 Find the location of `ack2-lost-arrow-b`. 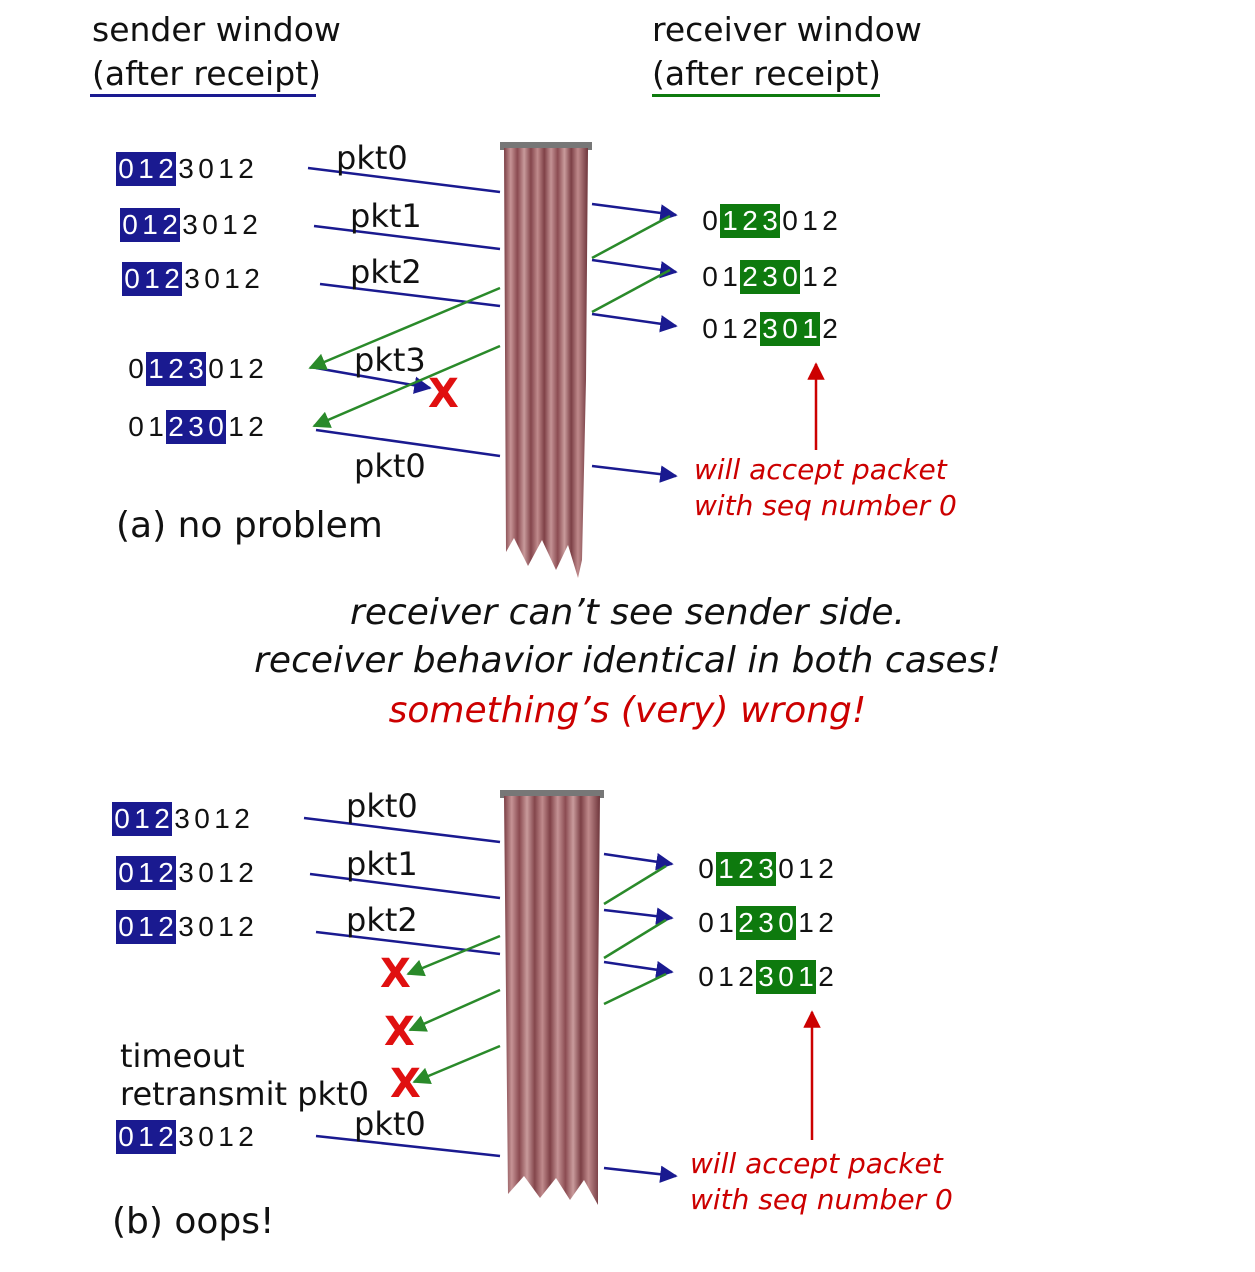

ack2-lost-arrow-b is located at coordinates (456, 1064).